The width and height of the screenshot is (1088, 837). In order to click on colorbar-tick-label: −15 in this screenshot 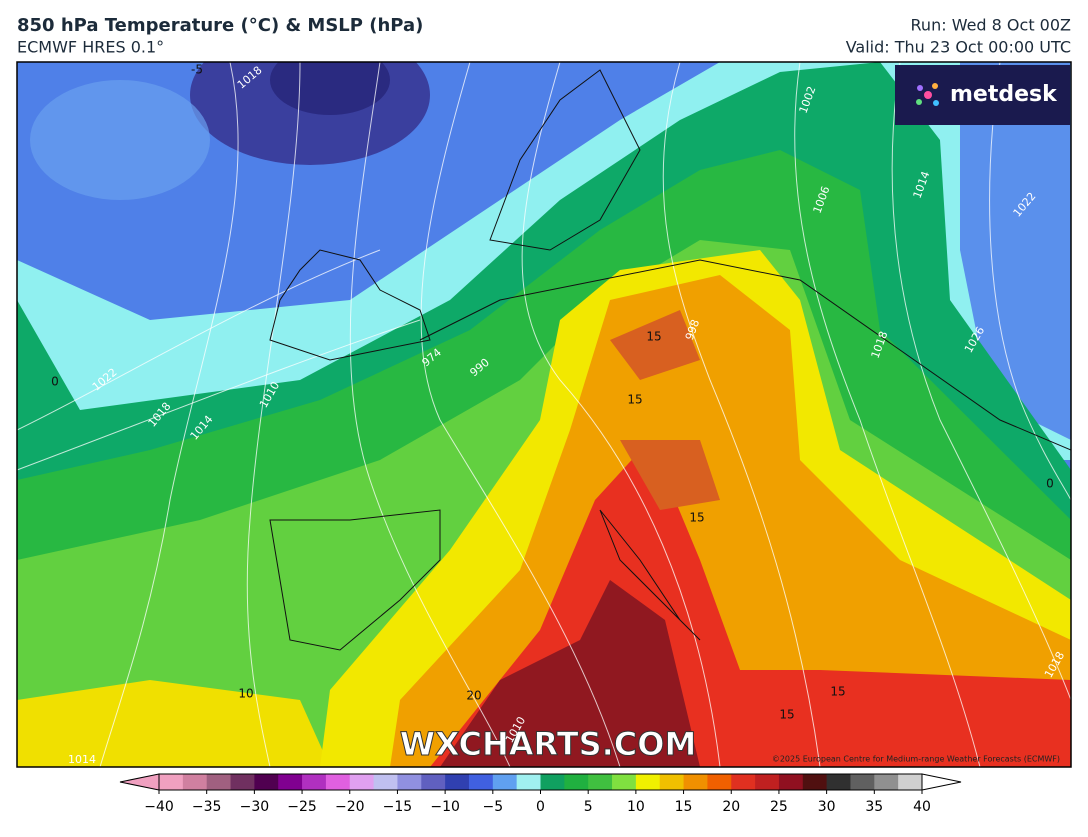, I will do `click(398, 807)`.